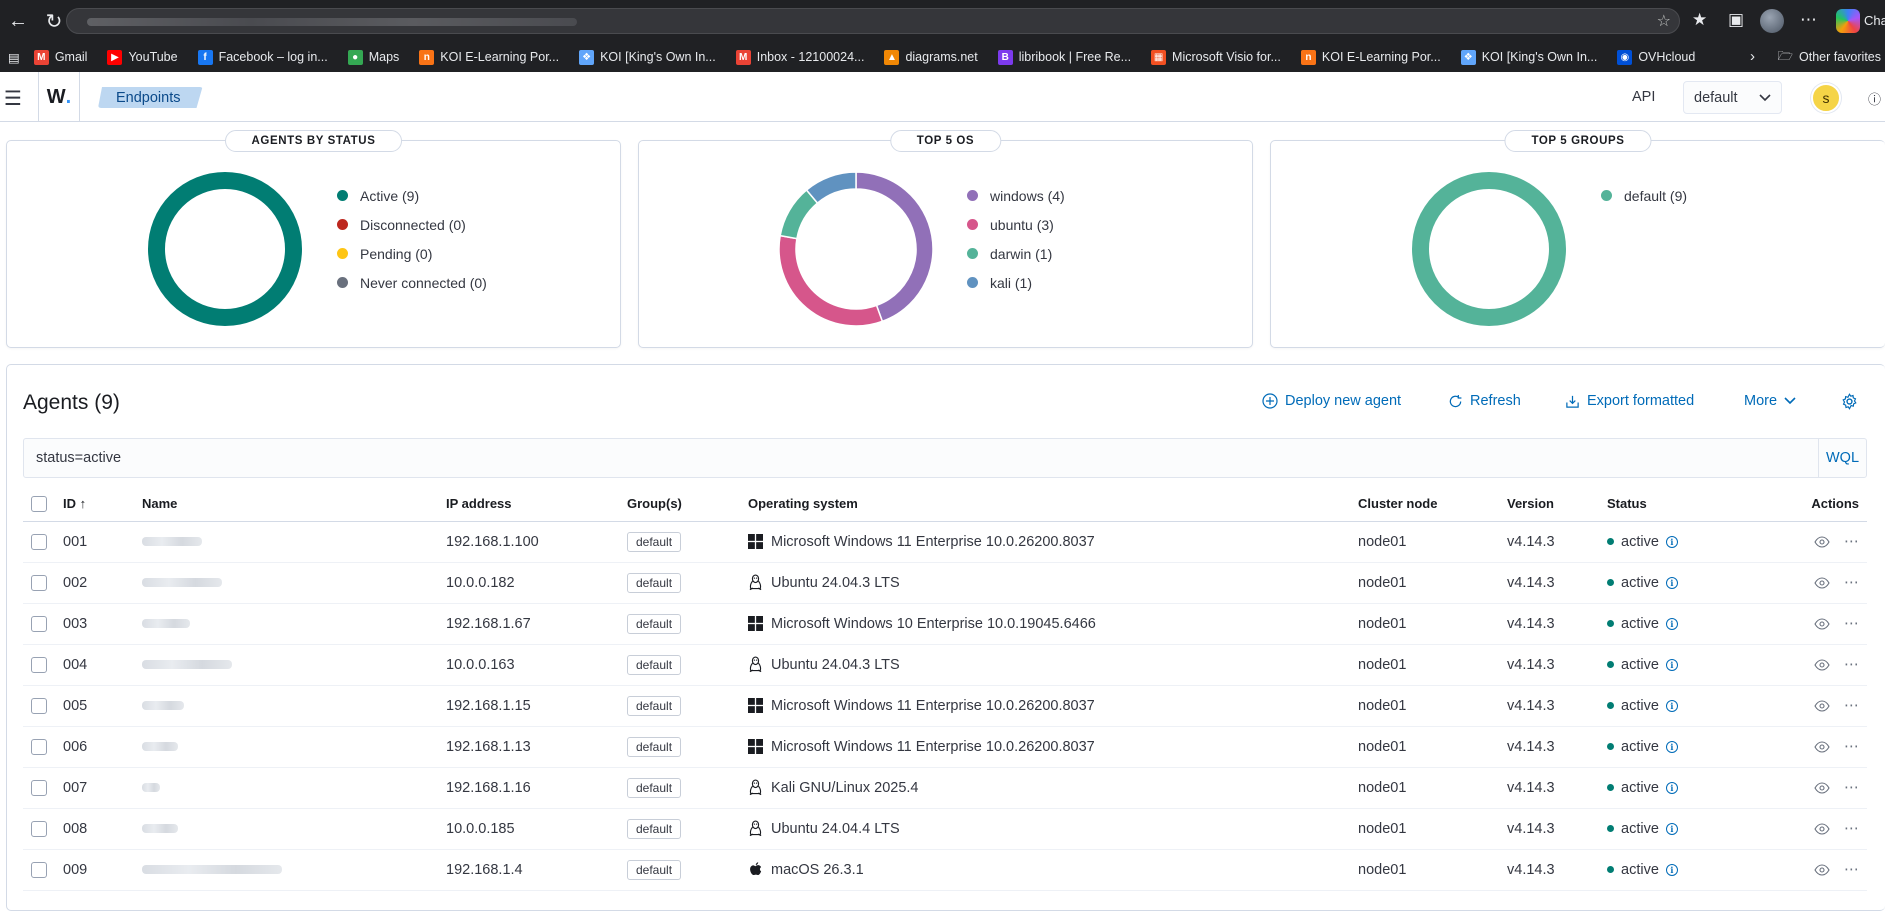 This screenshot has height=911, width=1885. I want to click on legend-item: darwin (1), so click(1016, 253).